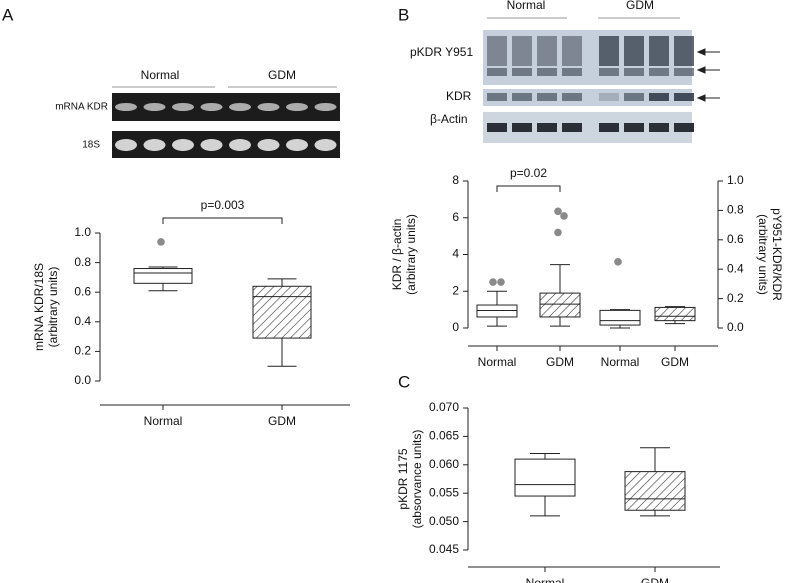  What do you see at coordinates (735, 180) in the screenshot?
I see `y2-tick-label: 1.0` at bounding box center [735, 180].